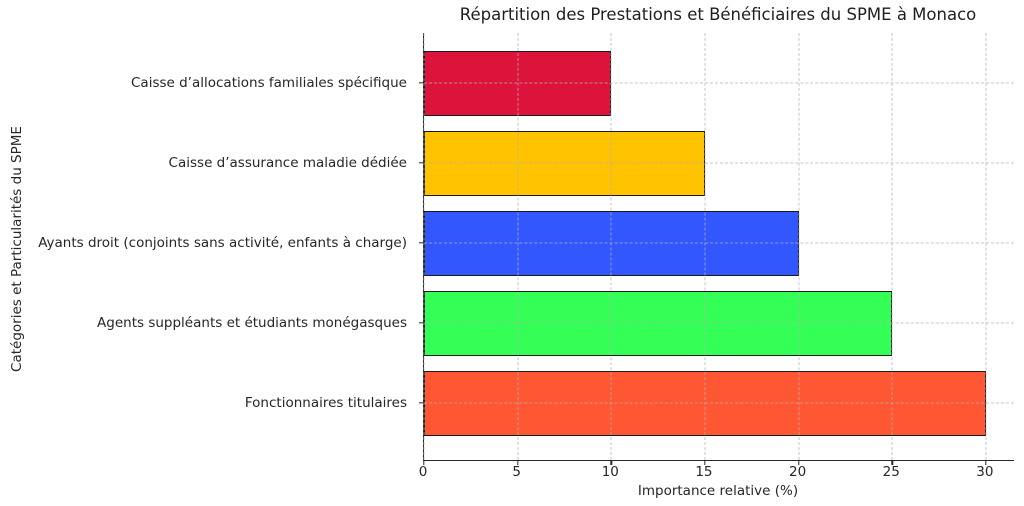 This screenshot has width=1024, height=506. What do you see at coordinates (325, 403) in the screenshot?
I see `category-label-4: Fonctionnaires titulaires` at bounding box center [325, 403].